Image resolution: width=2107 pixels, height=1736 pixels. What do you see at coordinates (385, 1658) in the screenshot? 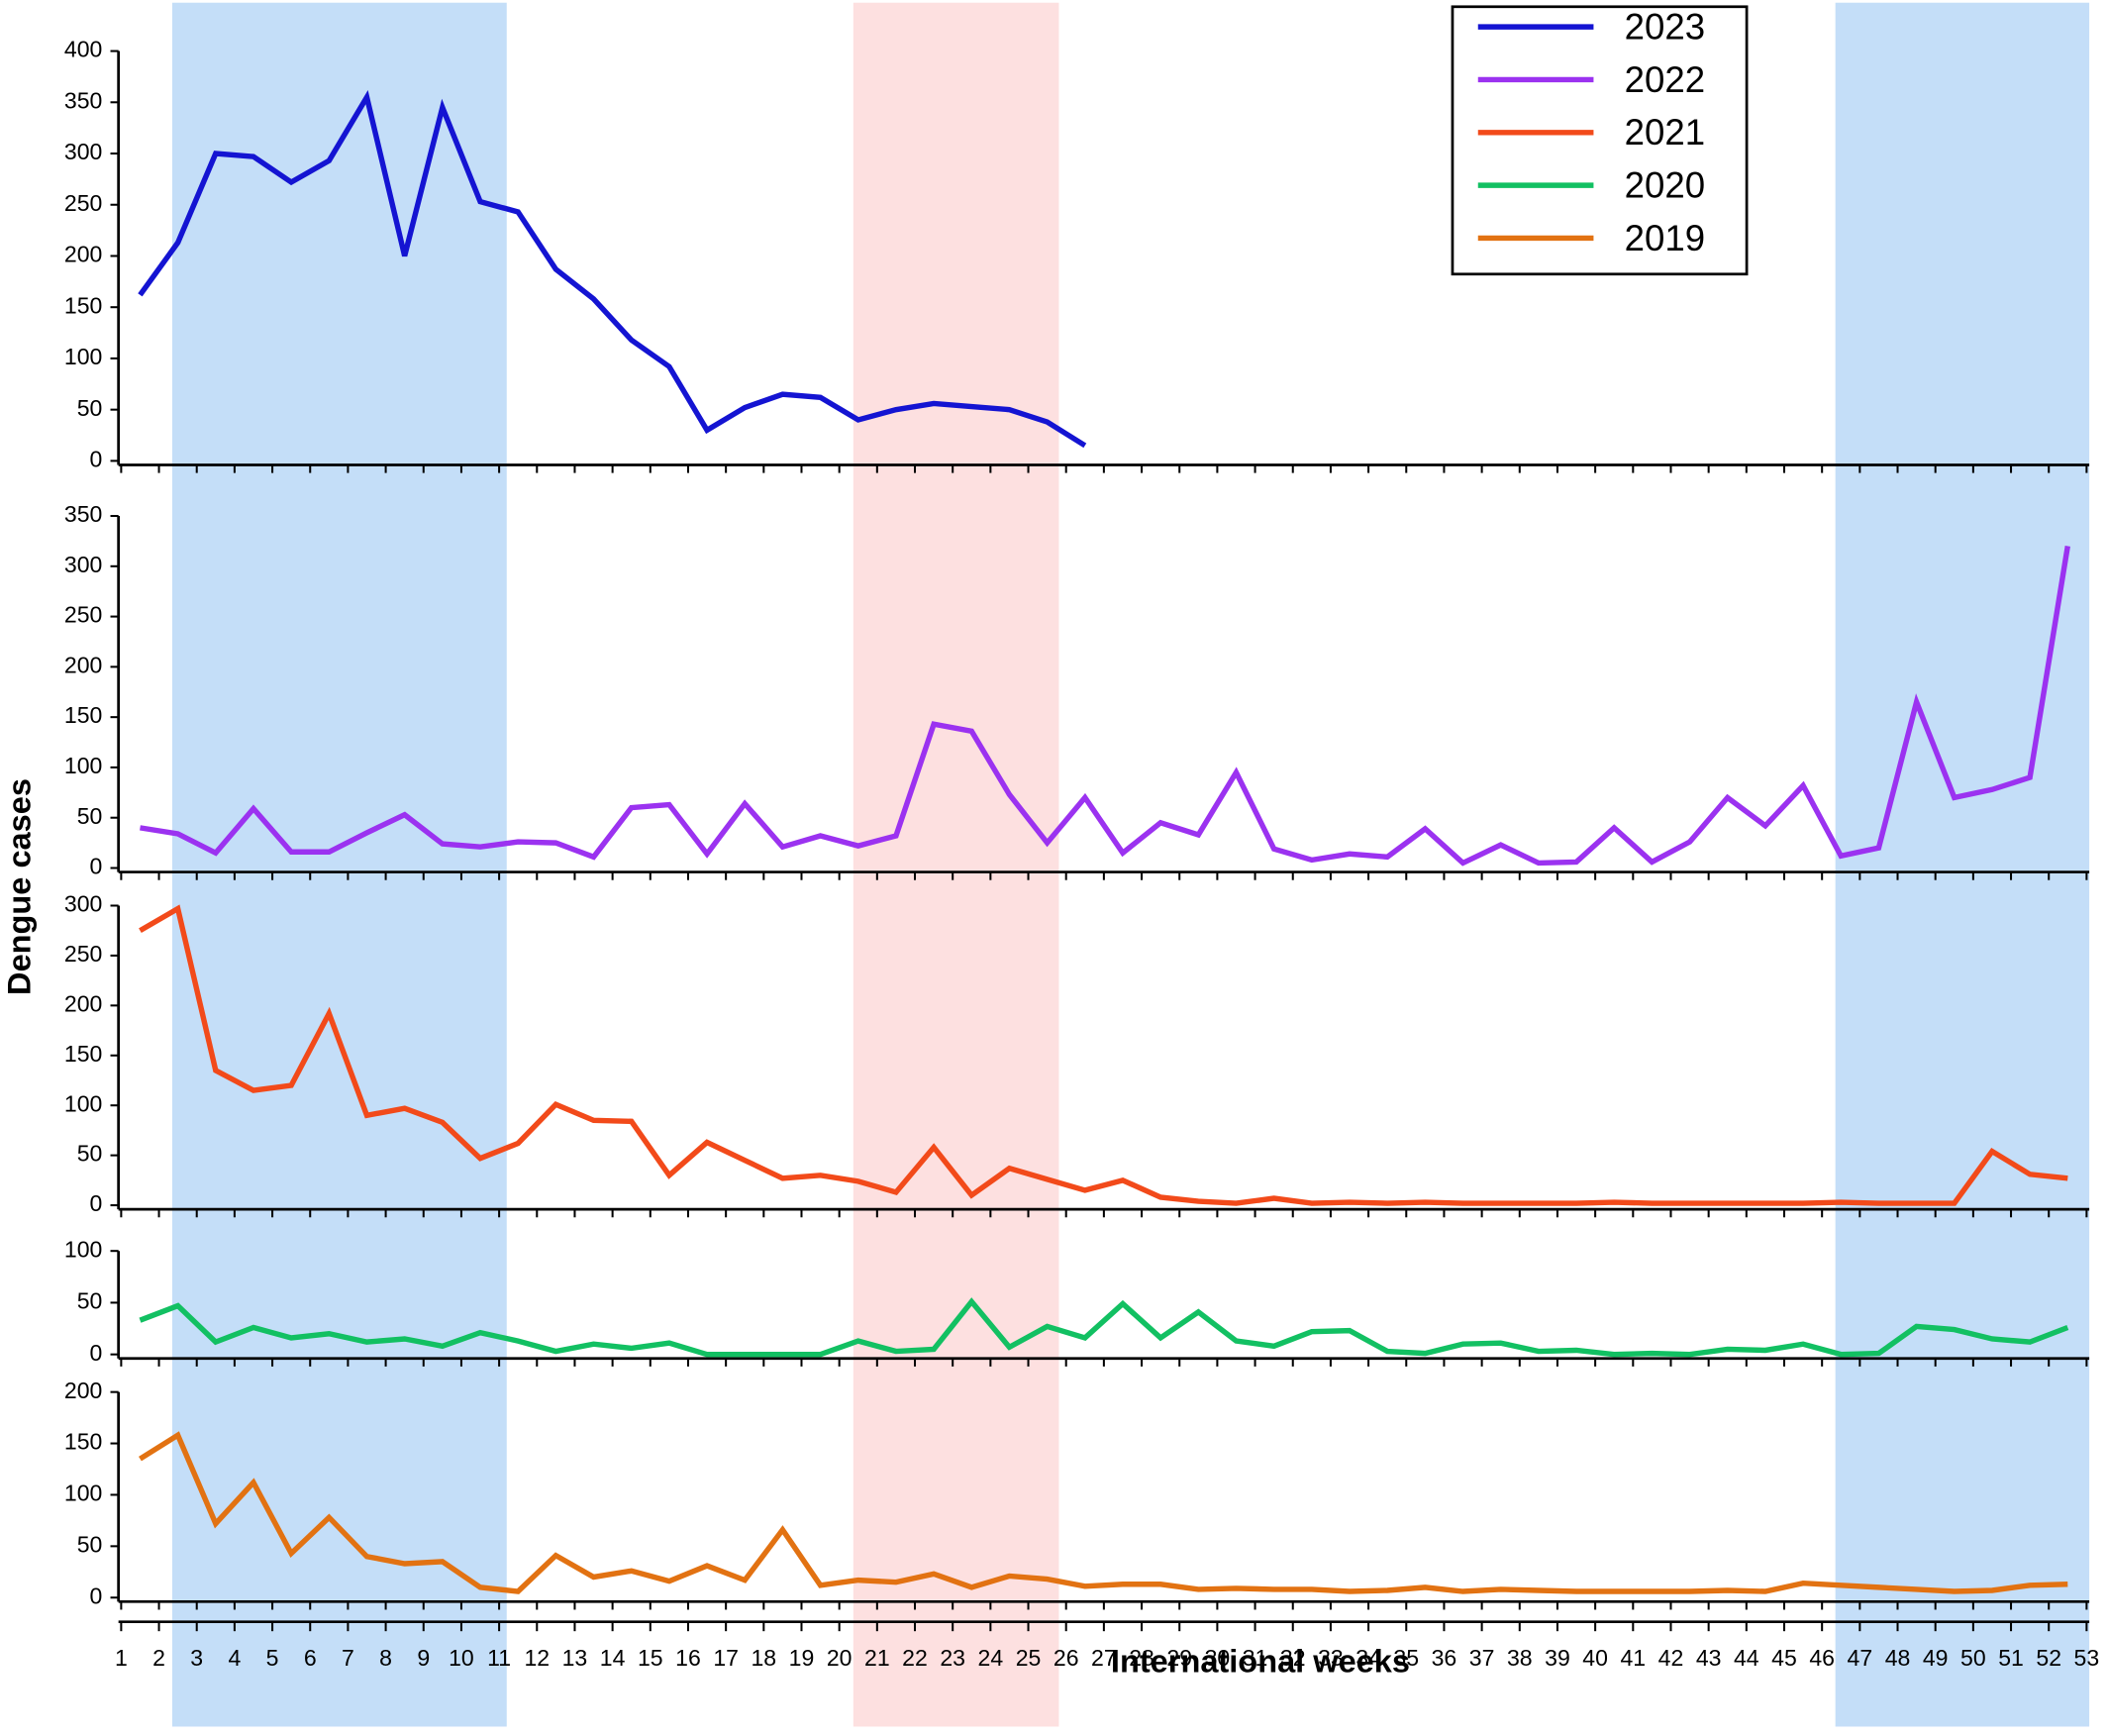
I see `x-tick-label: 8` at bounding box center [385, 1658].